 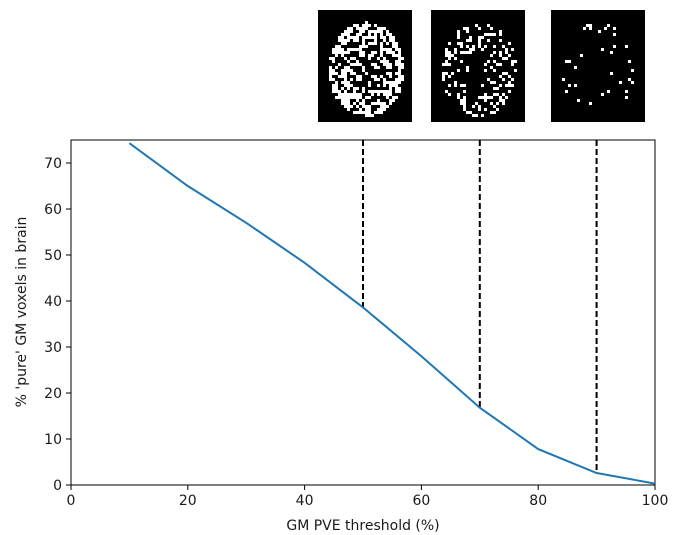 What do you see at coordinates (655, 501) in the screenshot?
I see `x-tick-label: 100` at bounding box center [655, 501].